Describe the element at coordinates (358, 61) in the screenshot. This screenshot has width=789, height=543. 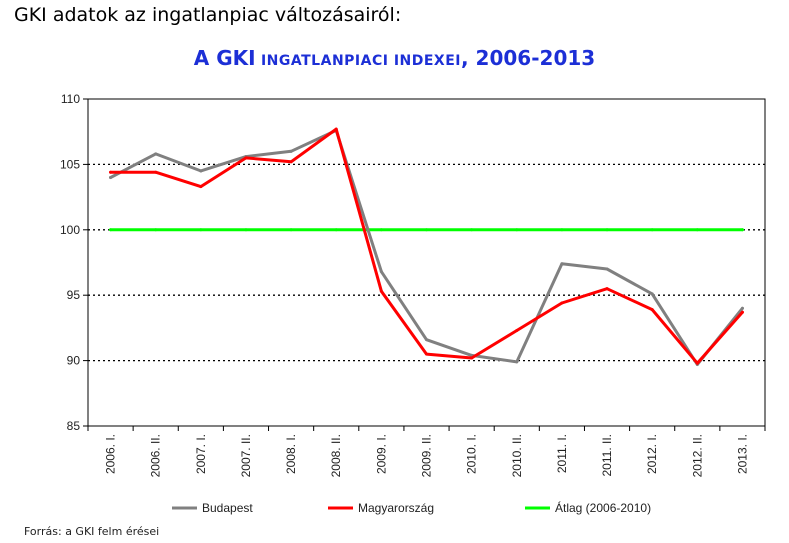
I see `chart-title-main: INGATLANPIACI INDEXEI` at that location.